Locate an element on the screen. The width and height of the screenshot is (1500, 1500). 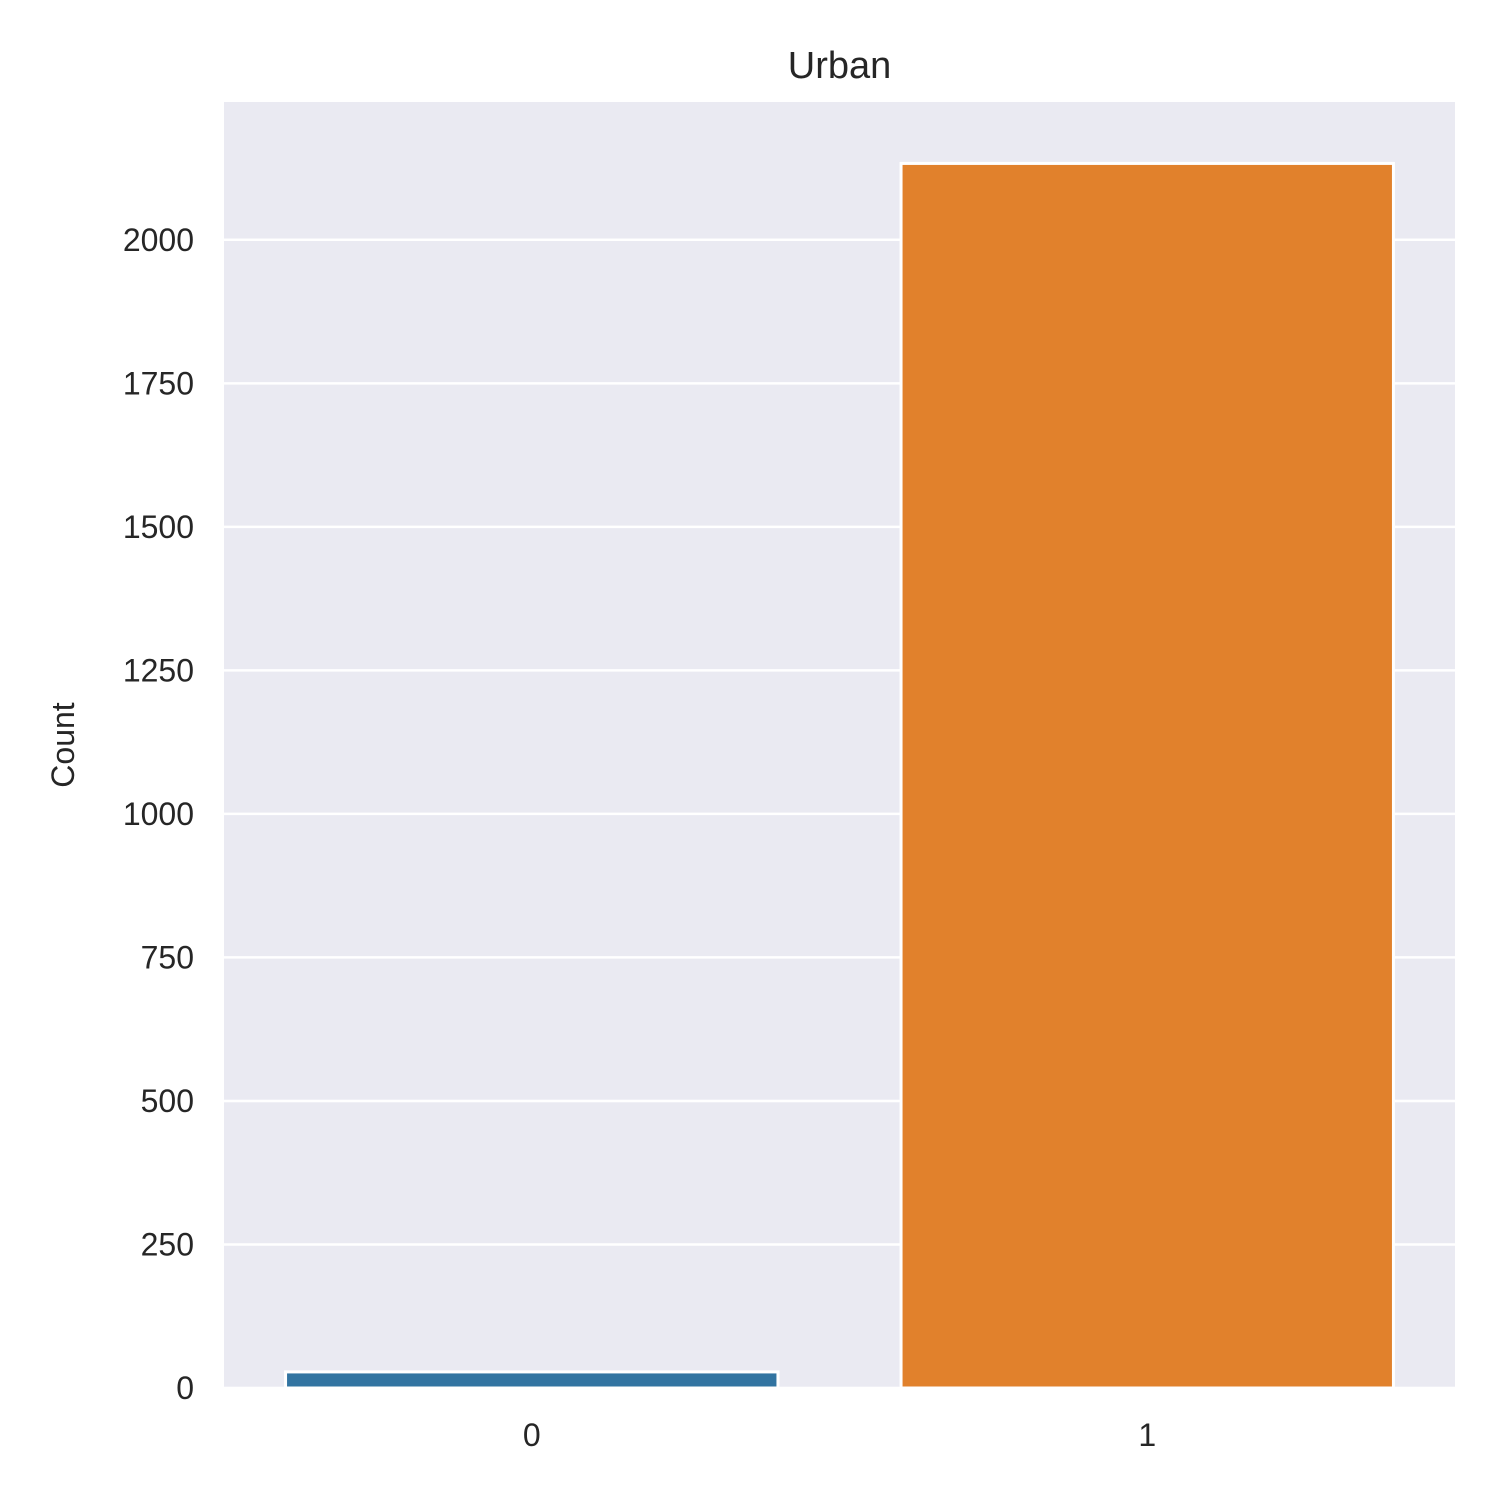
chart-title: Urban is located at coordinates (840, 66).